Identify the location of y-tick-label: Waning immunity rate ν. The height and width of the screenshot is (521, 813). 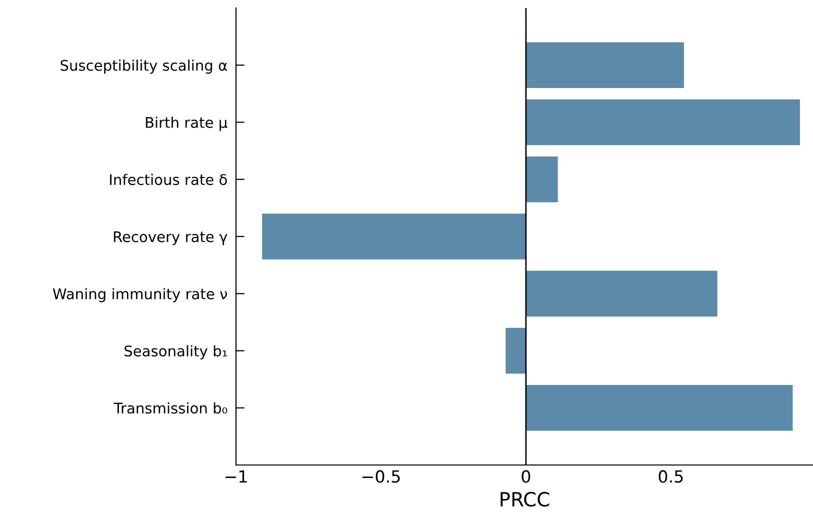
(139, 295).